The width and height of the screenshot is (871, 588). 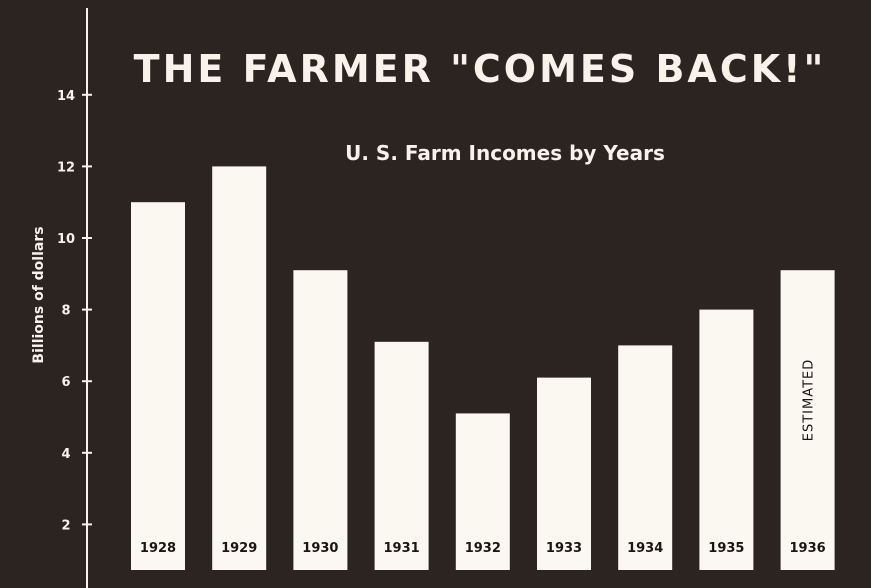 I want to click on bar-1932, so click(x=482, y=491).